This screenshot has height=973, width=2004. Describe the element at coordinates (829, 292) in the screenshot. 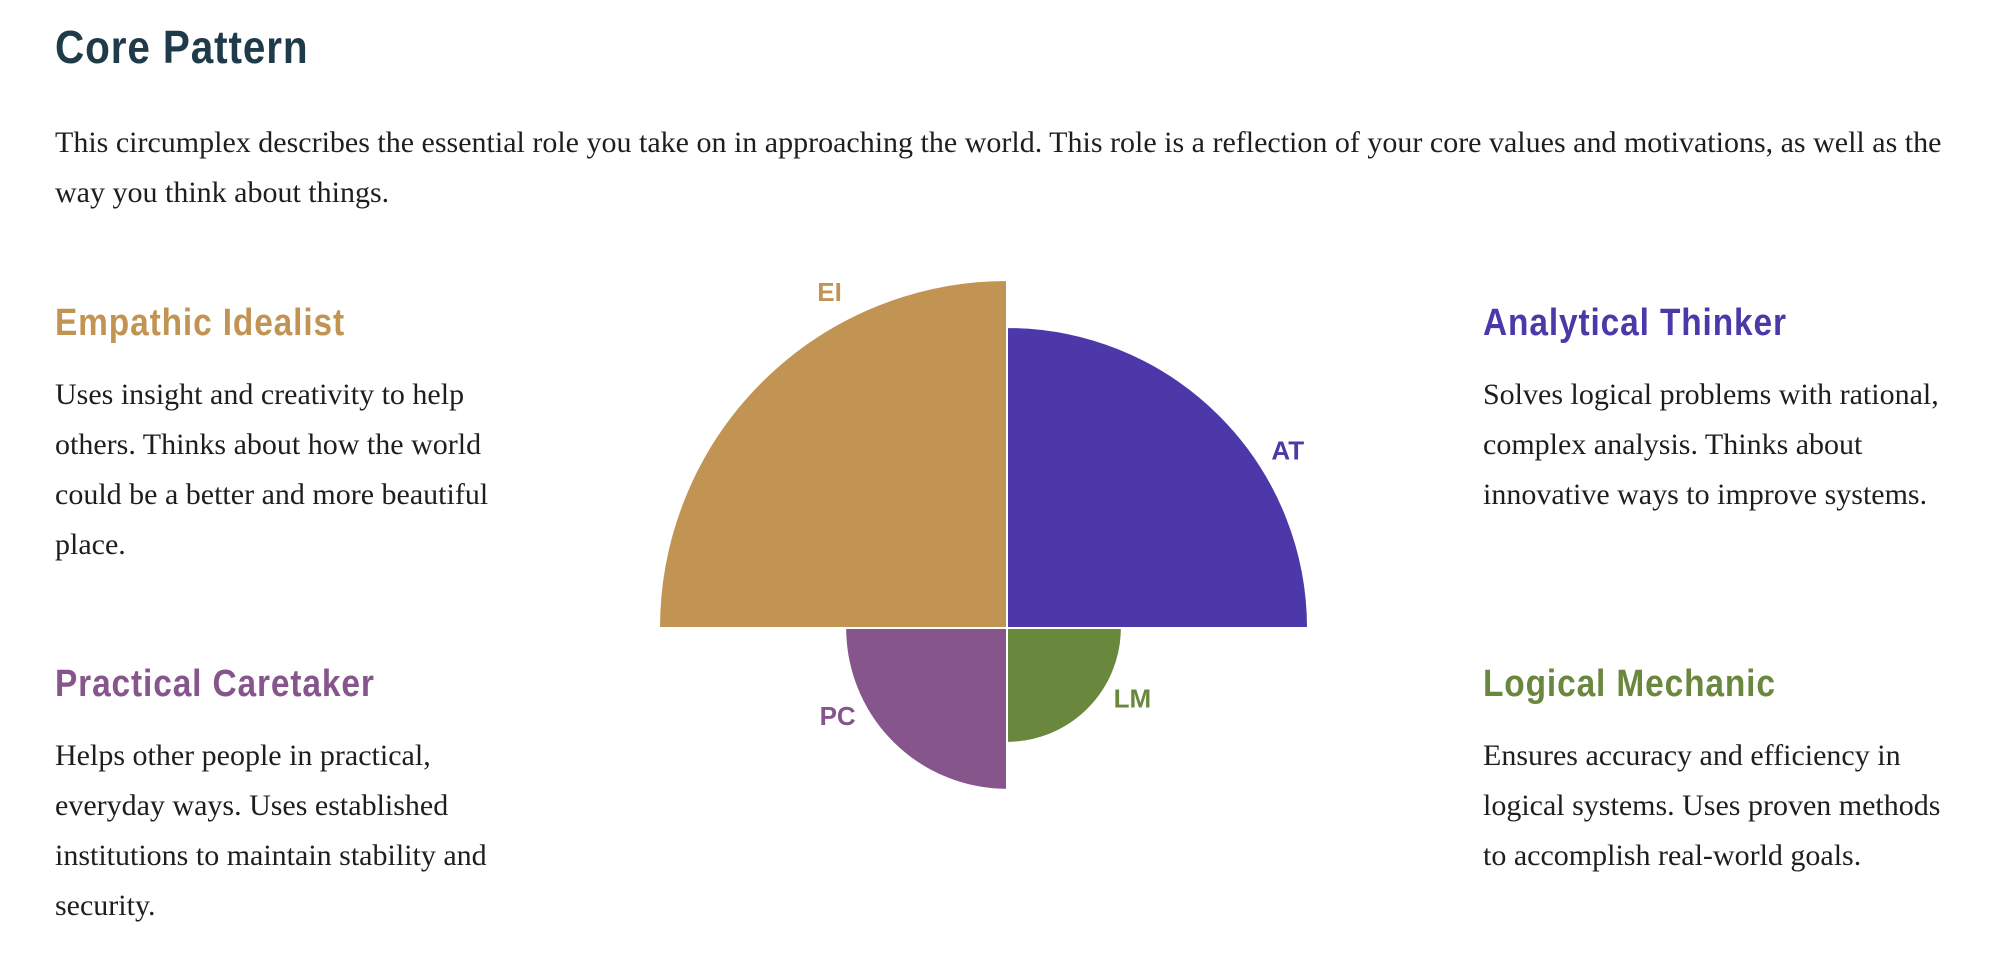

I see `segment-label-ei: EI` at that location.